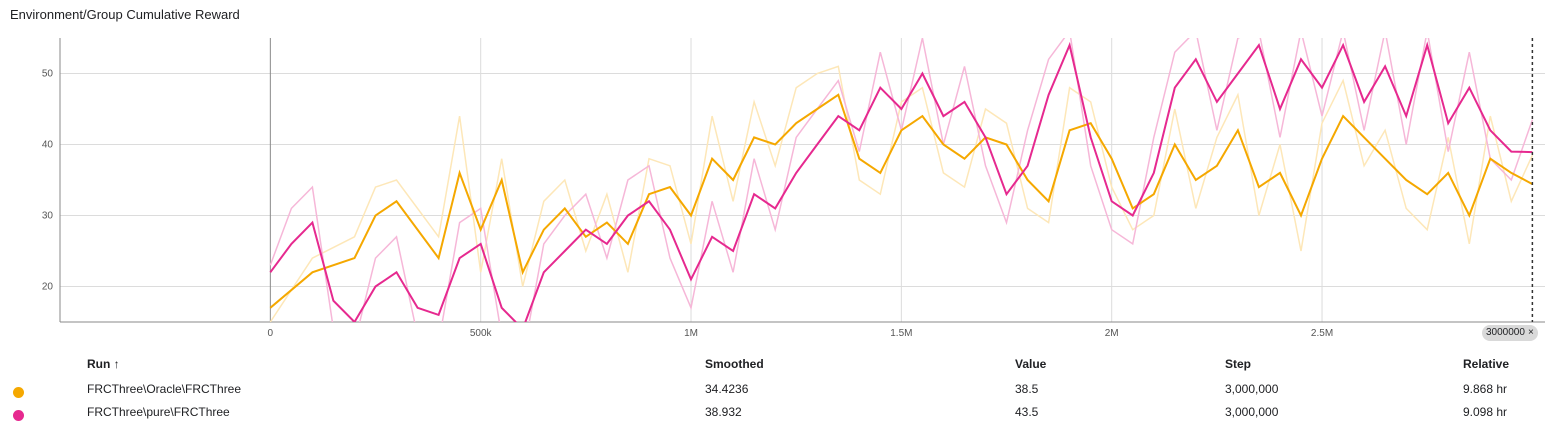  What do you see at coordinates (481, 333) in the screenshot?
I see `x-tick-label: 500k` at bounding box center [481, 333].